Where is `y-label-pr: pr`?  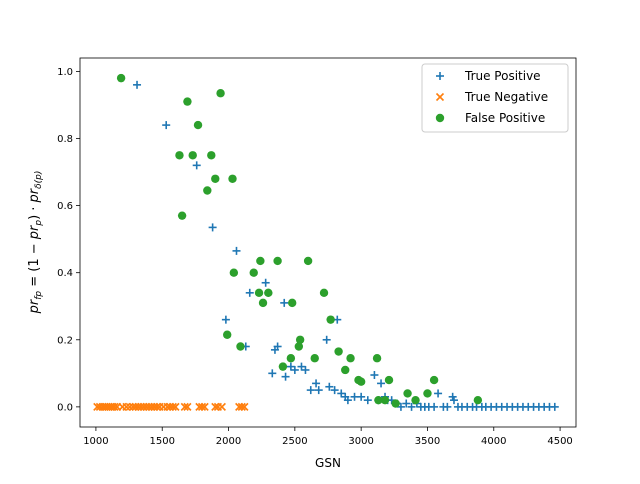
y-label-pr: pr is located at coordinates (34, 306).